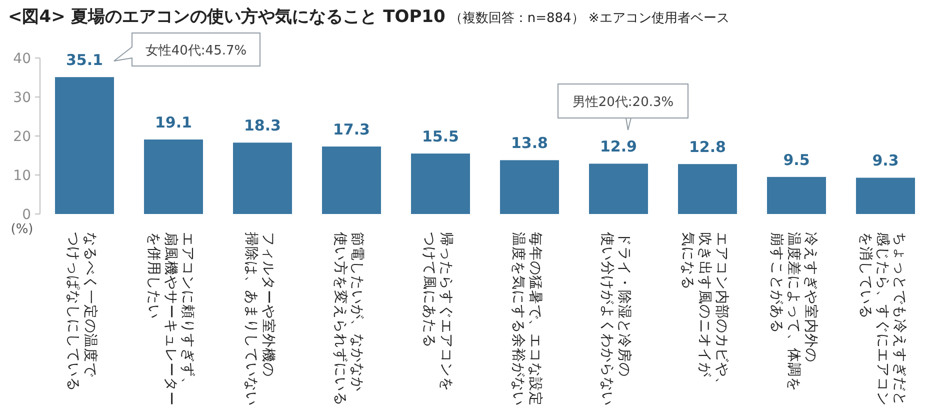 Image resolution: width=934 pixels, height=406 pixels. Describe the element at coordinates (529, 143) in the screenshot. I see `data-label: 13.8` at that location.